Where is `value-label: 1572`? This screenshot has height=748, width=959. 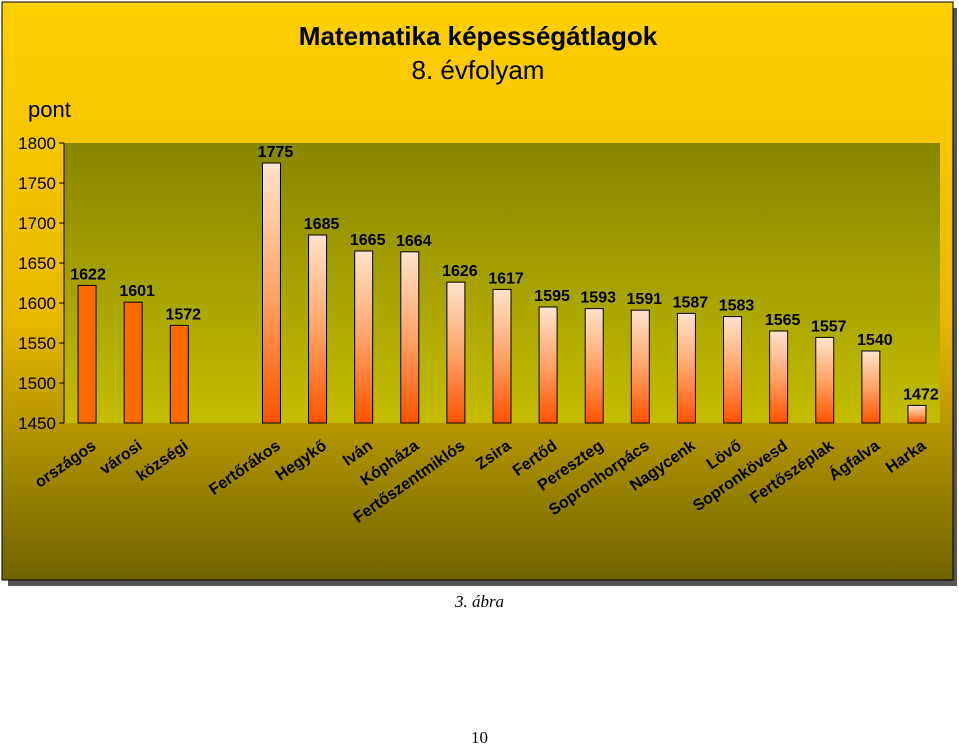 value-label: 1572 is located at coordinates (183, 314).